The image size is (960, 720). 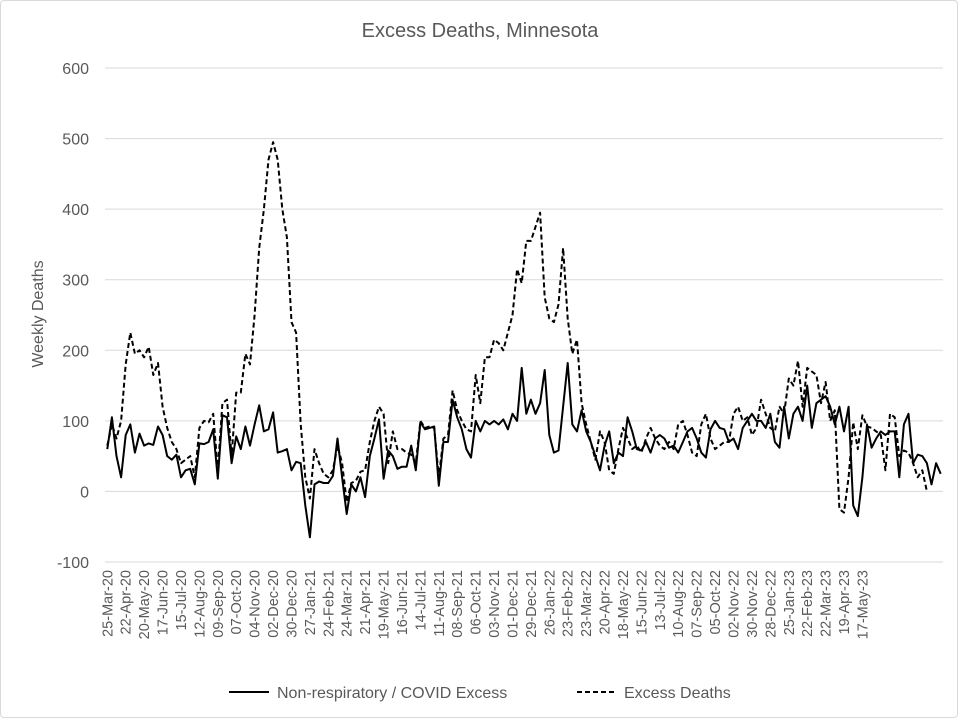 What do you see at coordinates (698, 604) in the screenshot?
I see `x-tick-label-07-Sep-22: 07-Sep-22` at bounding box center [698, 604].